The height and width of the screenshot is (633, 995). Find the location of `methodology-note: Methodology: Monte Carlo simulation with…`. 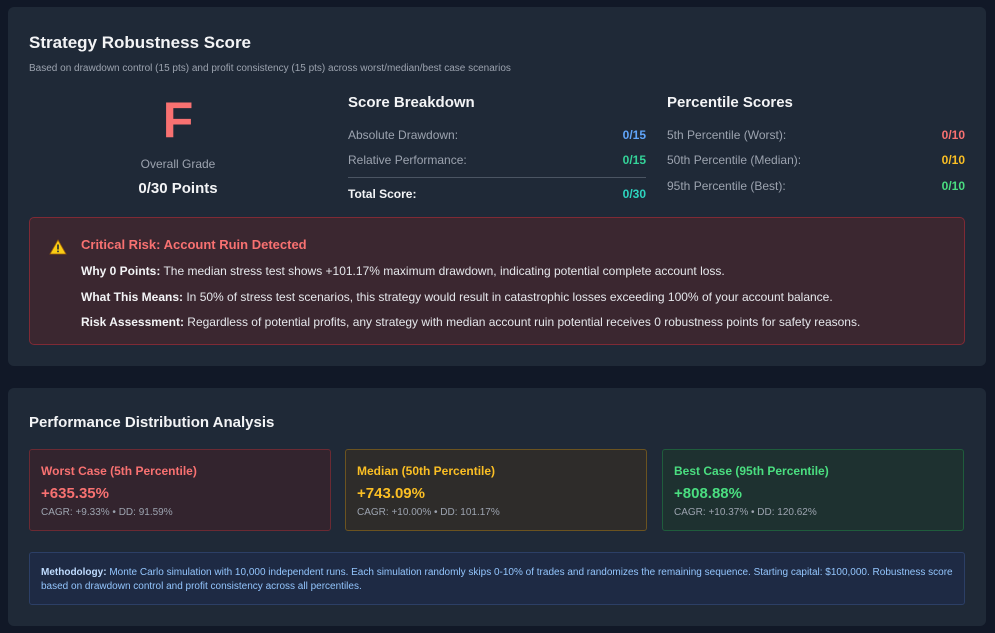

methodology-note: Methodology: Monte Carlo simulation with… is located at coordinates (497, 578).